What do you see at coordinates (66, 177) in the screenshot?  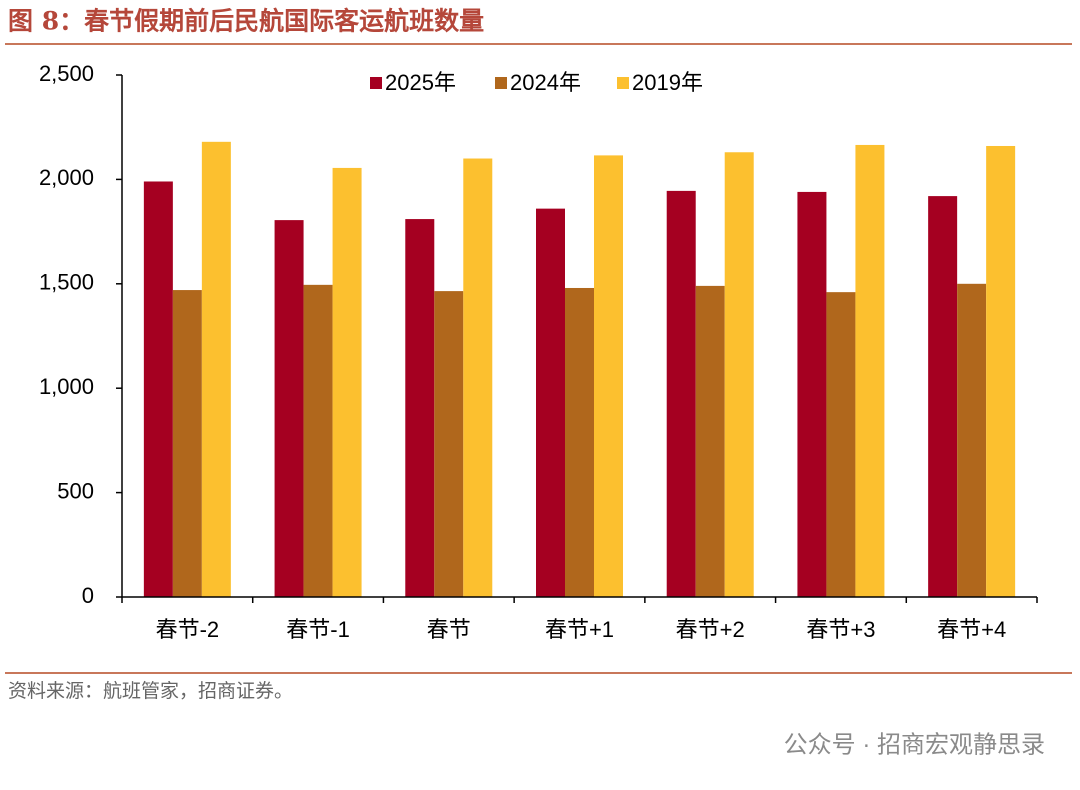 I see `y-tick-label: 2,000` at bounding box center [66, 177].